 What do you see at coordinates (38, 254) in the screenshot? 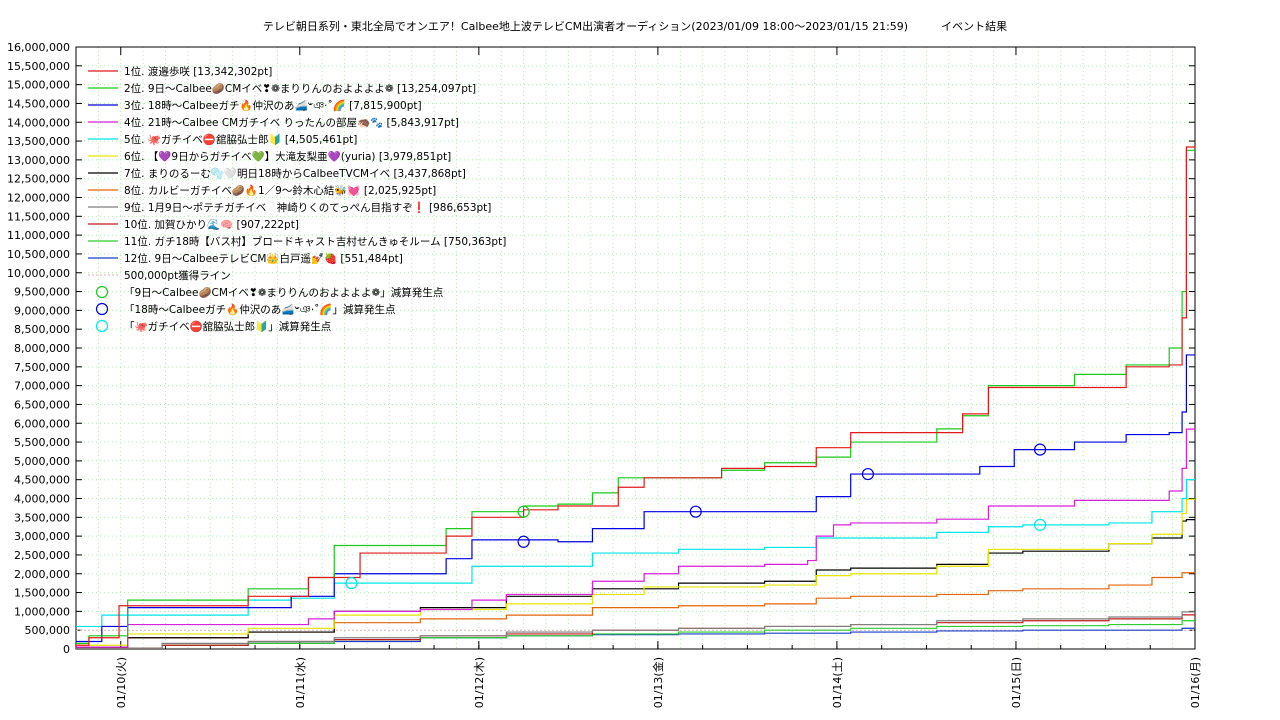
I see `y-tick-label: 10,500,000` at bounding box center [38, 254].